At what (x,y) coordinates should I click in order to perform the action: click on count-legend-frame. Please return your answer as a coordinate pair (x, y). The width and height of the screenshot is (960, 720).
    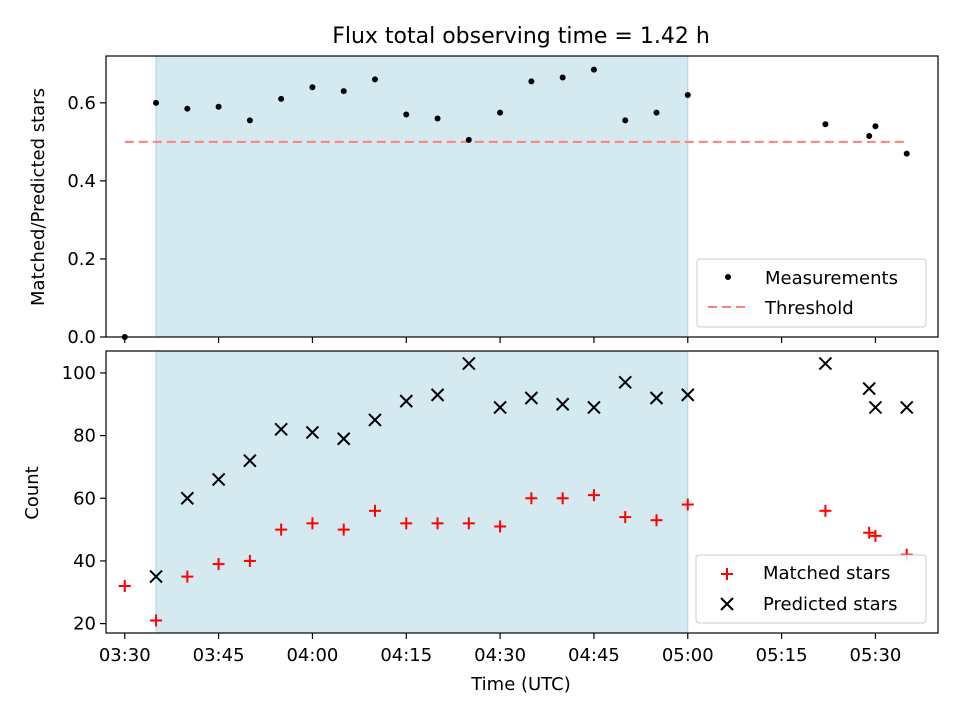
    Looking at the image, I should click on (811, 589).